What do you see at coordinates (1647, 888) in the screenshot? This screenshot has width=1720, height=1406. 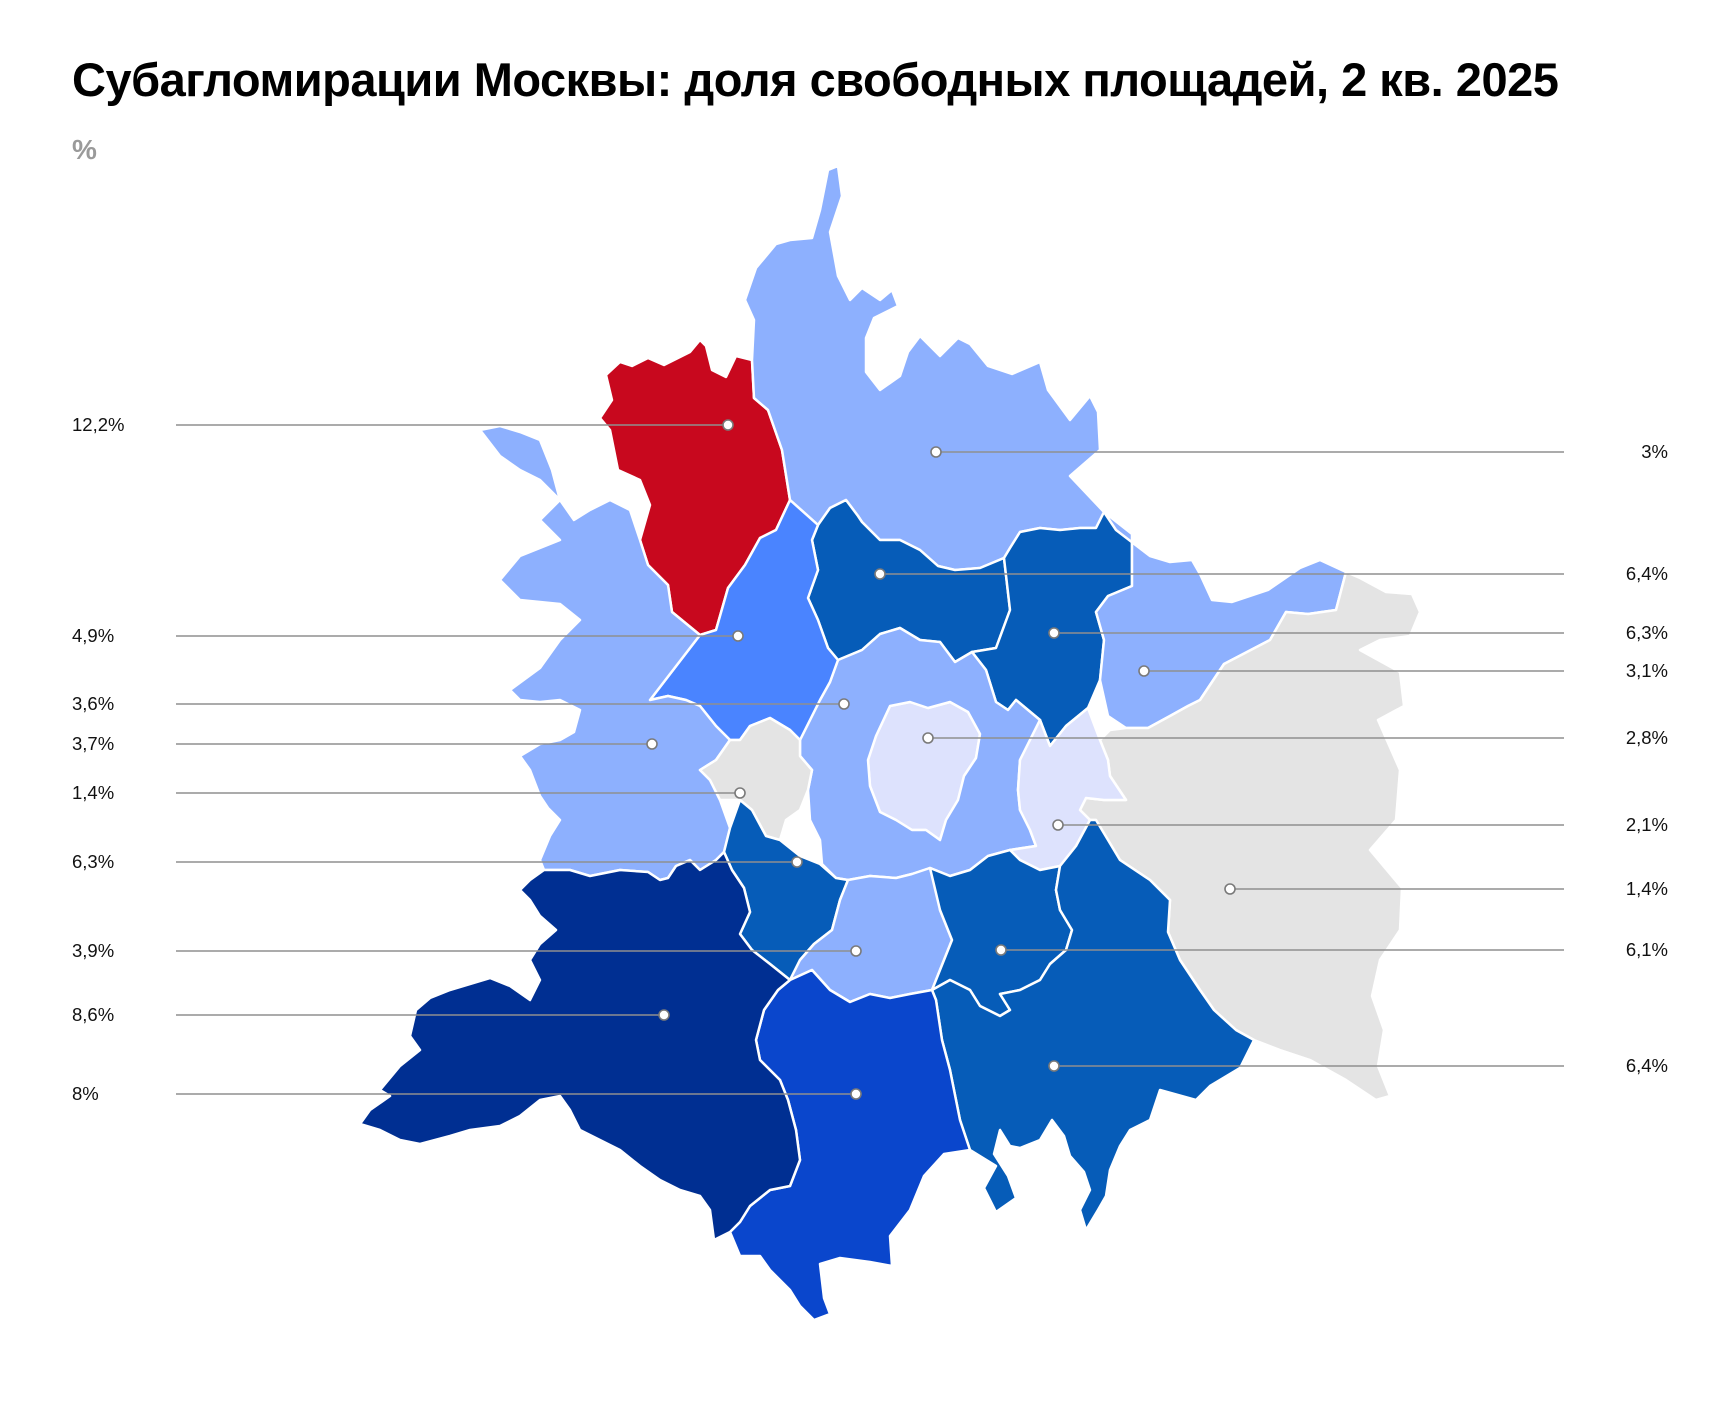 I see `value-label-r-east-far: 1,4%` at bounding box center [1647, 888].